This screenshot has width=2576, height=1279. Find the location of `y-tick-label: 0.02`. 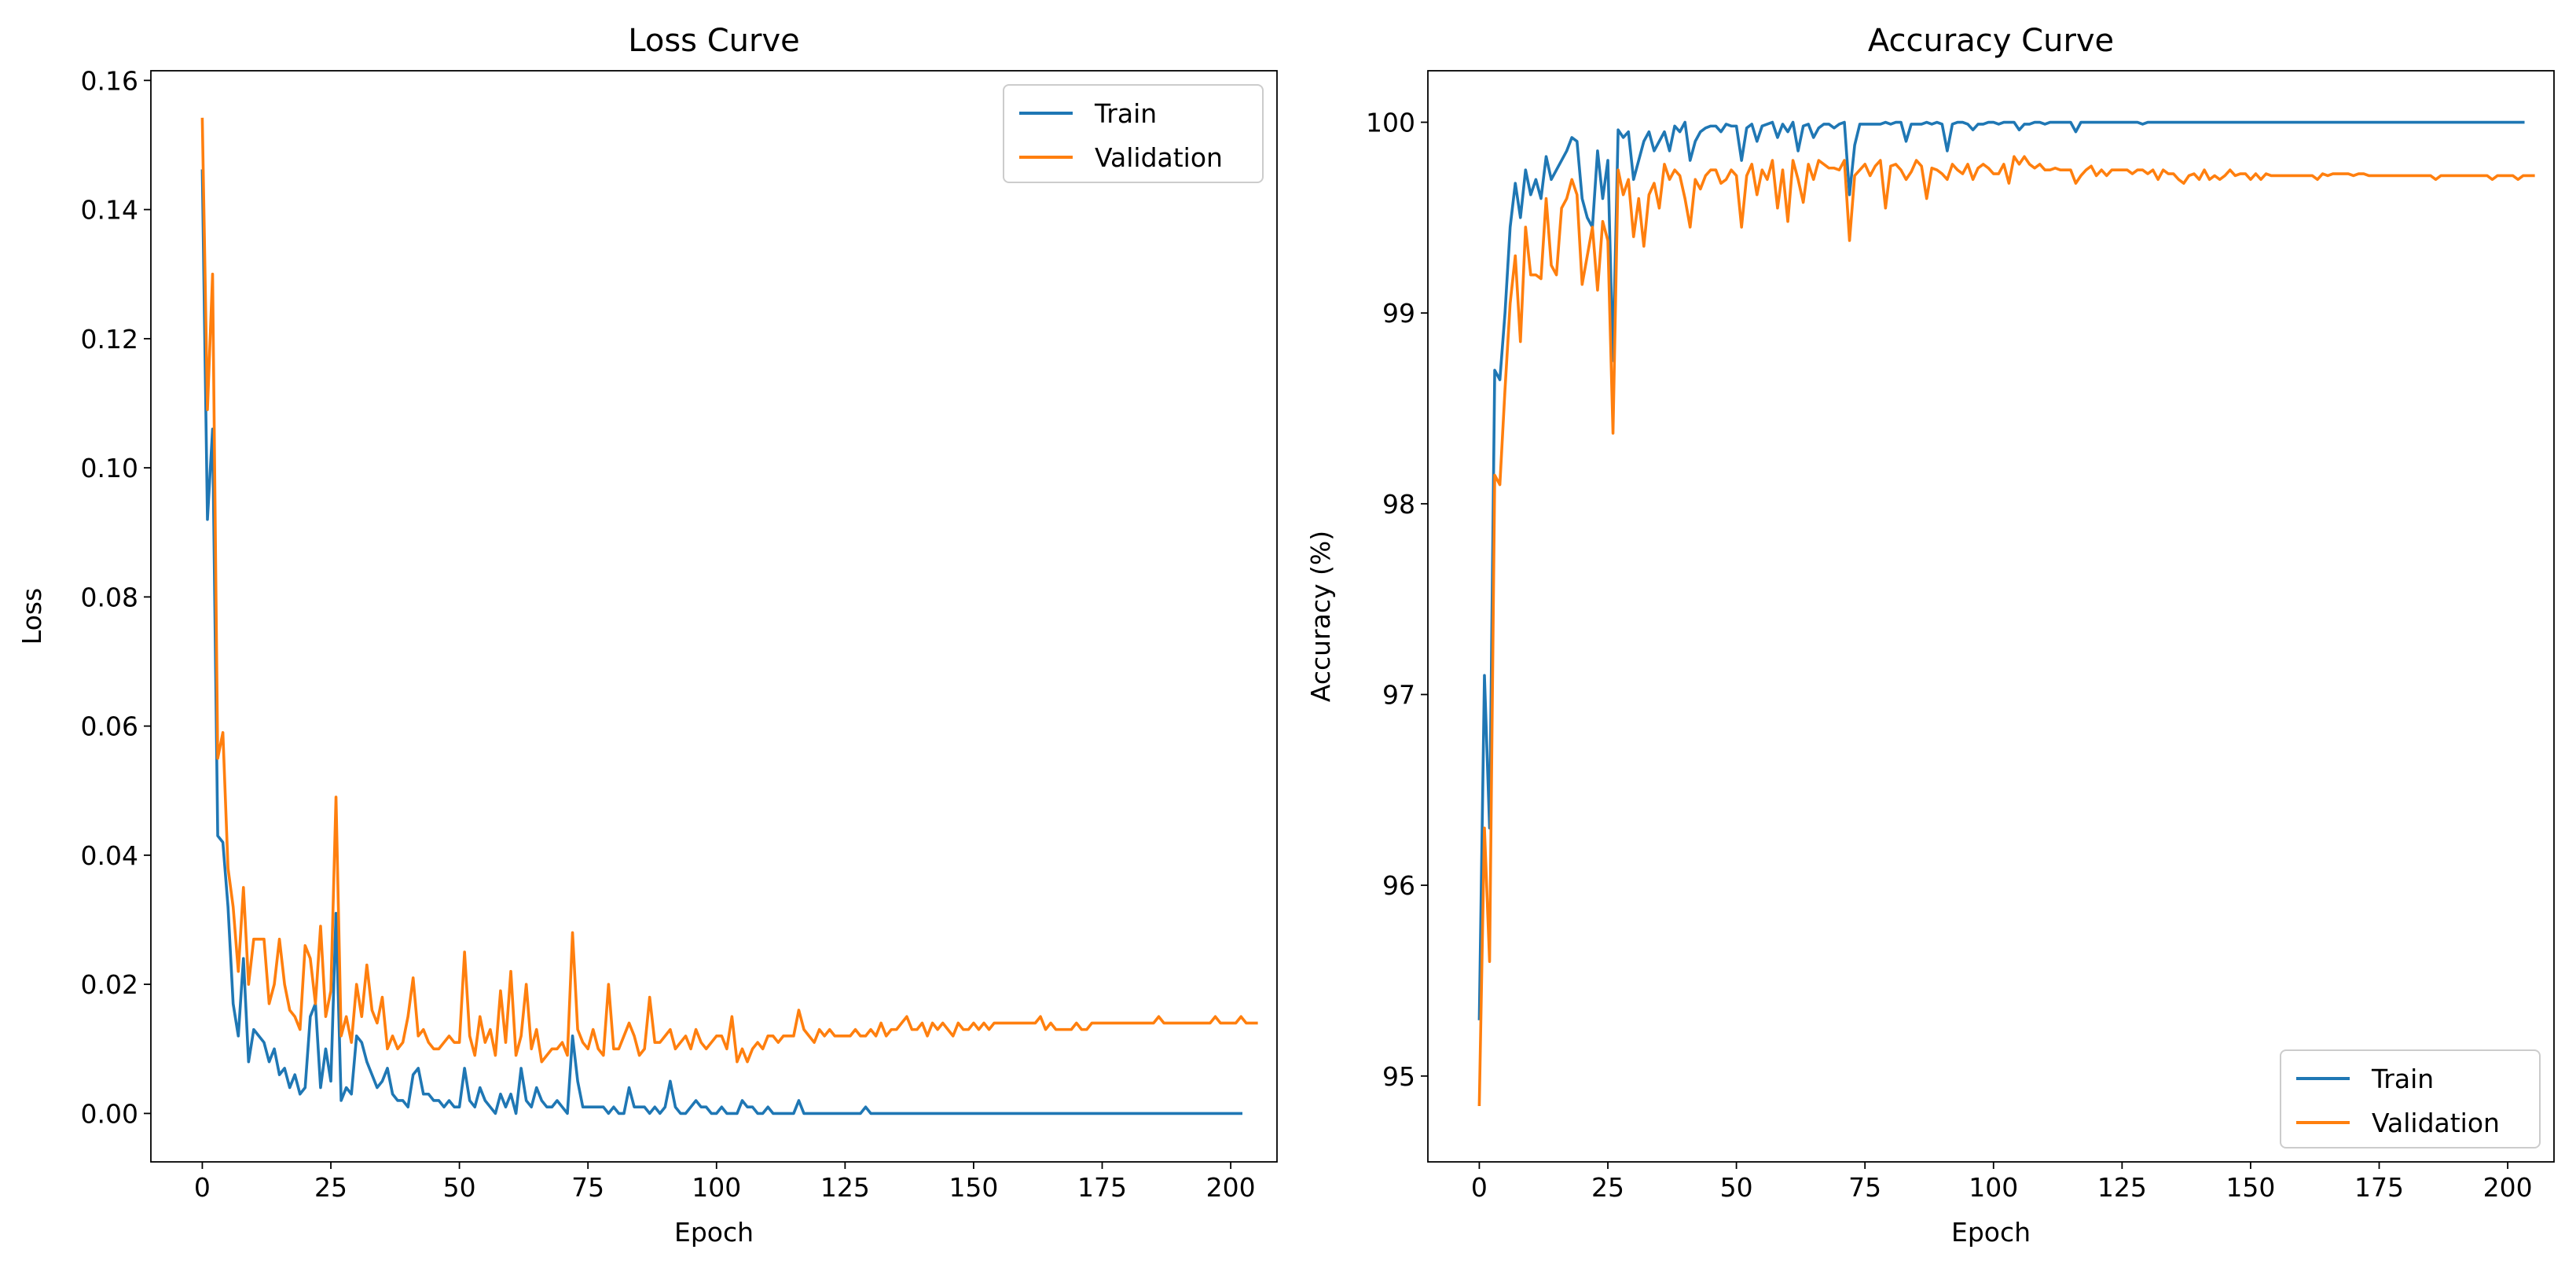

y-tick-label: 0.02 is located at coordinates (109, 984).